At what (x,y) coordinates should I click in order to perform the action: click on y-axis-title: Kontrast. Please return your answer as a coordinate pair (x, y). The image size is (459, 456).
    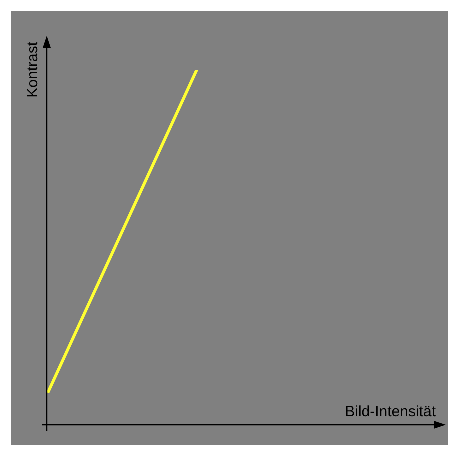
    Looking at the image, I should click on (33, 69).